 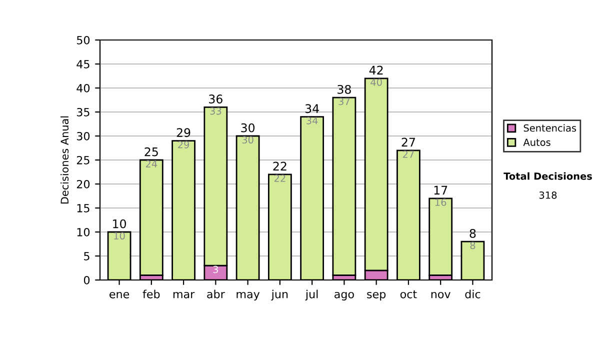 I want to click on y-tick-label: 25, so click(x=83, y=160).